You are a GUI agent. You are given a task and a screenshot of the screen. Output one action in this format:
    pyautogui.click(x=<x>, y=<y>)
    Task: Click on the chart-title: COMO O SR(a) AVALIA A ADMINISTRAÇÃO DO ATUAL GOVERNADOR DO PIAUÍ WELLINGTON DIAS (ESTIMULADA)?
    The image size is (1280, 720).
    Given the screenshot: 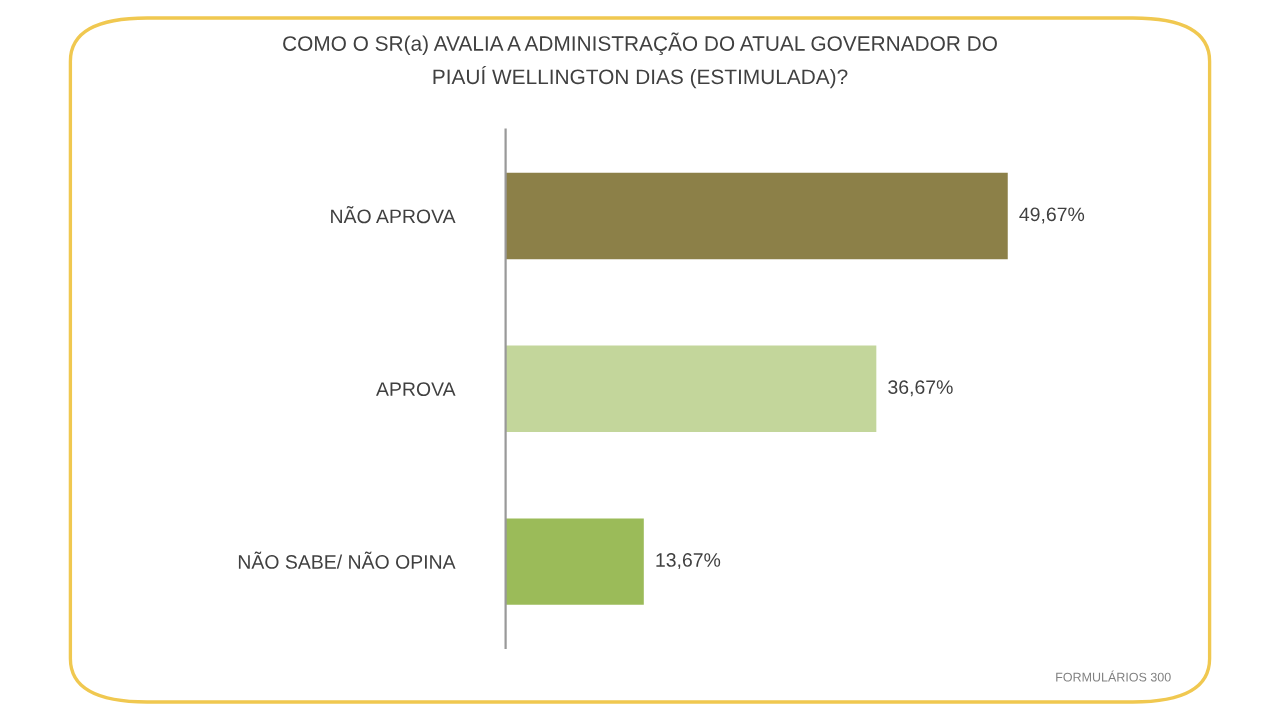 What is the action you would take?
    pyautogui.click(x=640, y=60)
    